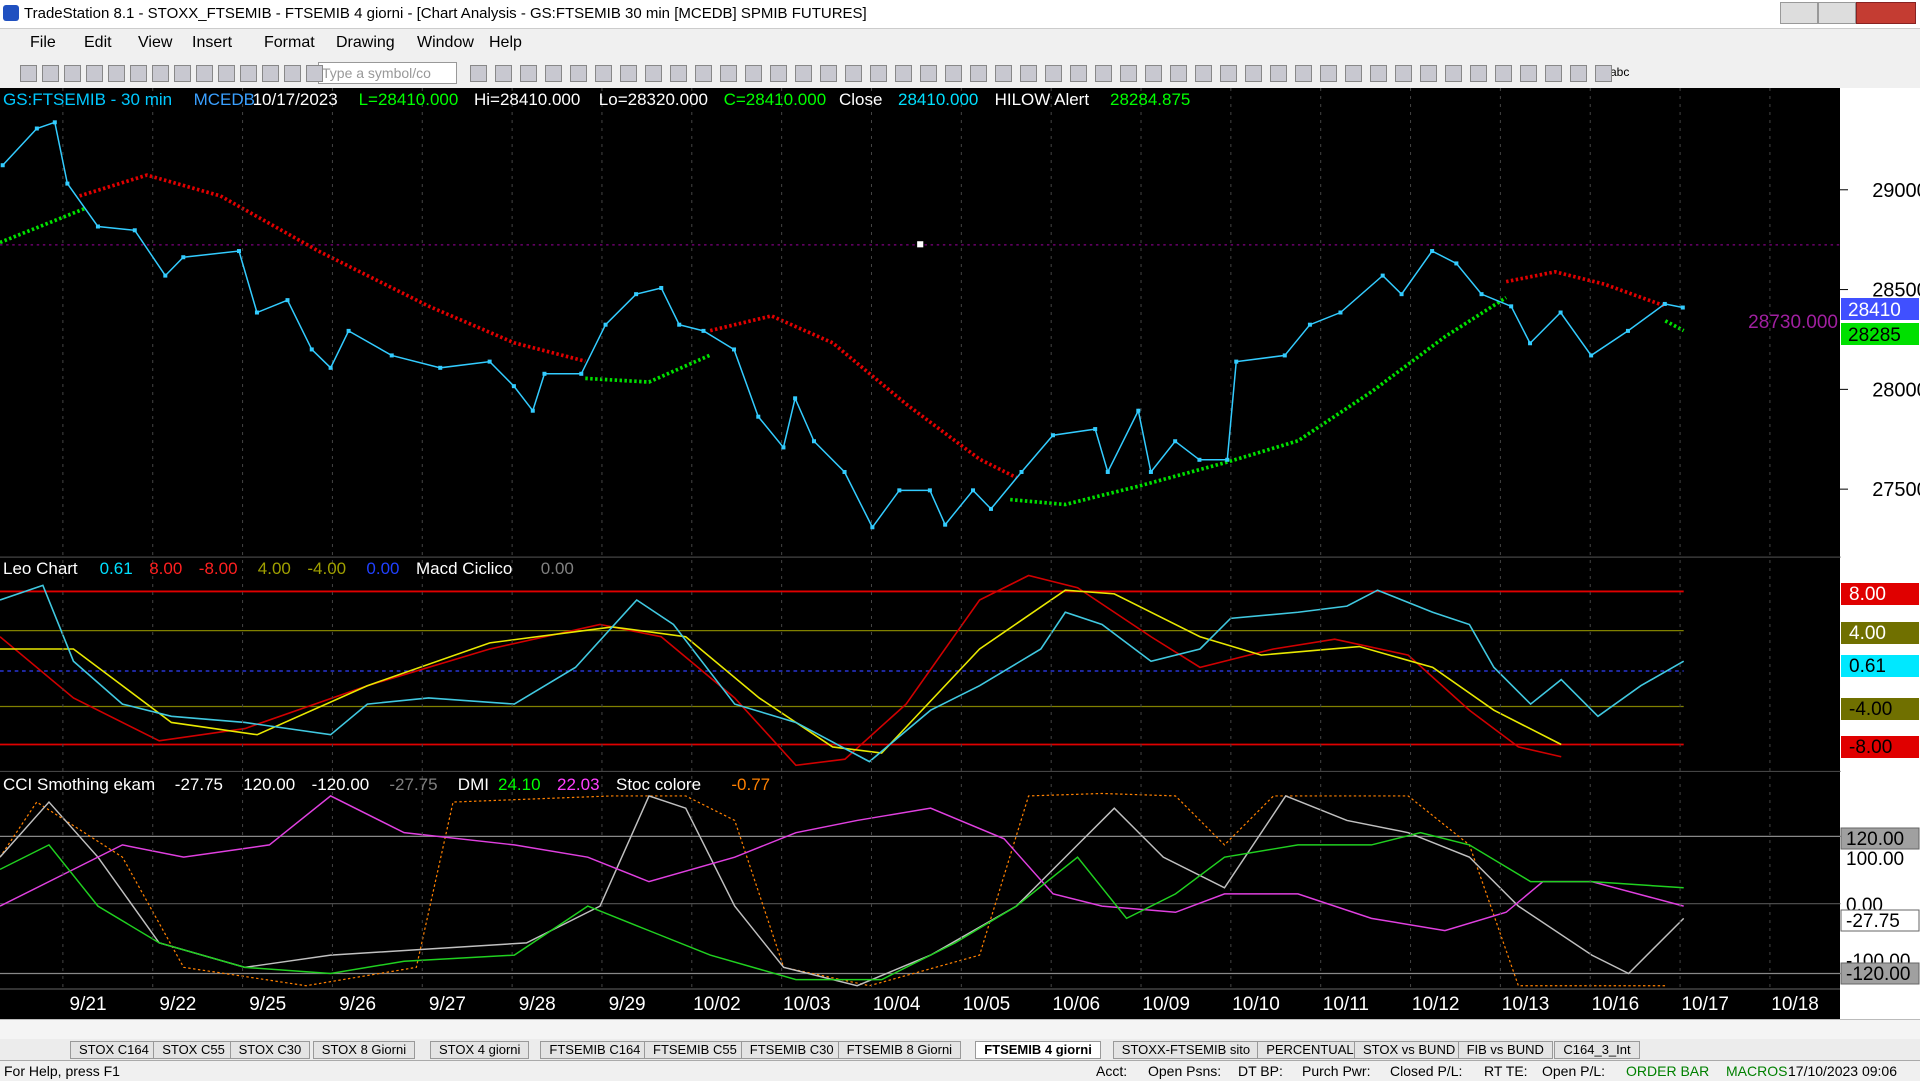 The width and height of the screenshot is (1920, 1081). Describe the element at coordinates (1886, 13) in the screenshot. I see `close-button` at that location.